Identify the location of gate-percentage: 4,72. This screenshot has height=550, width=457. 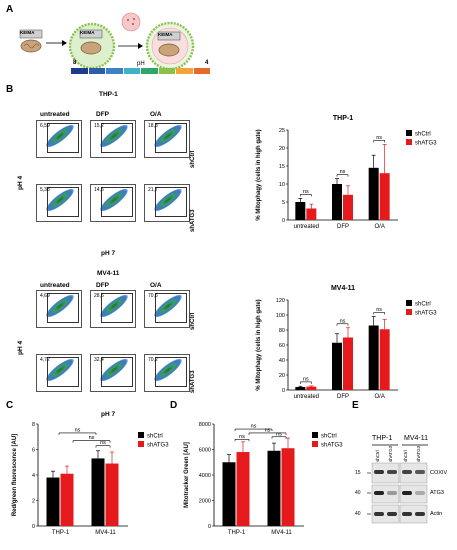
(45, 360).